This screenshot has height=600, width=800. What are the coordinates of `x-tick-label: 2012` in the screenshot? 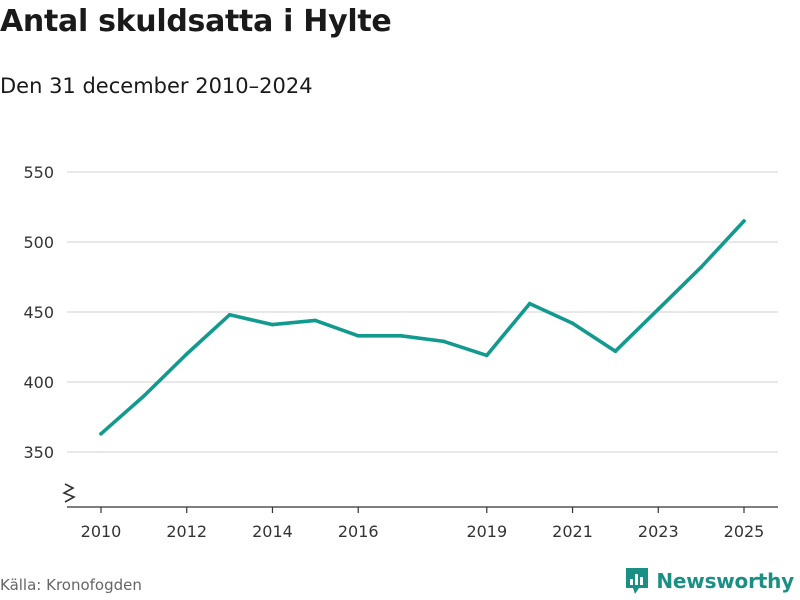 It's located at (186, 531).